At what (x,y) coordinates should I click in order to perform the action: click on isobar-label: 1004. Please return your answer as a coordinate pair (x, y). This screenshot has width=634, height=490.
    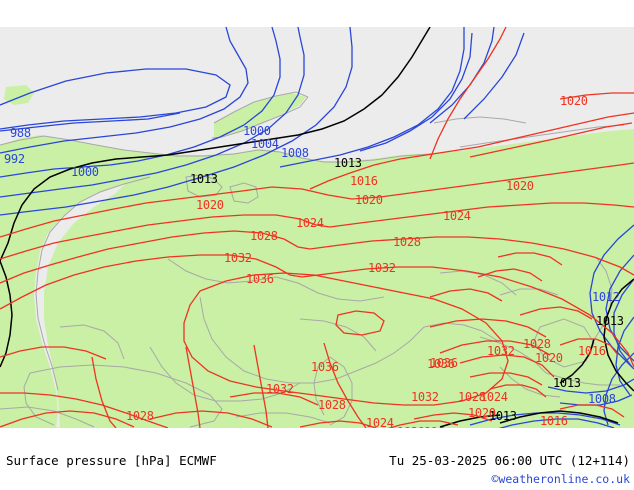
    Looking at the image, I should click on (265, 144).